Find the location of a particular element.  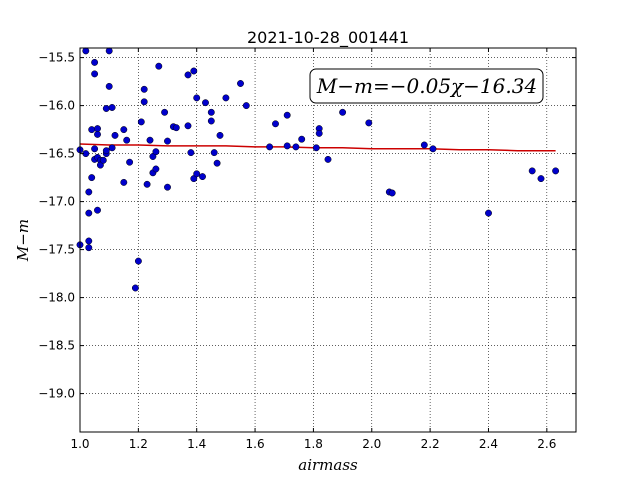

x-tick-label: 1.6 is located at coordinates (255, 444).